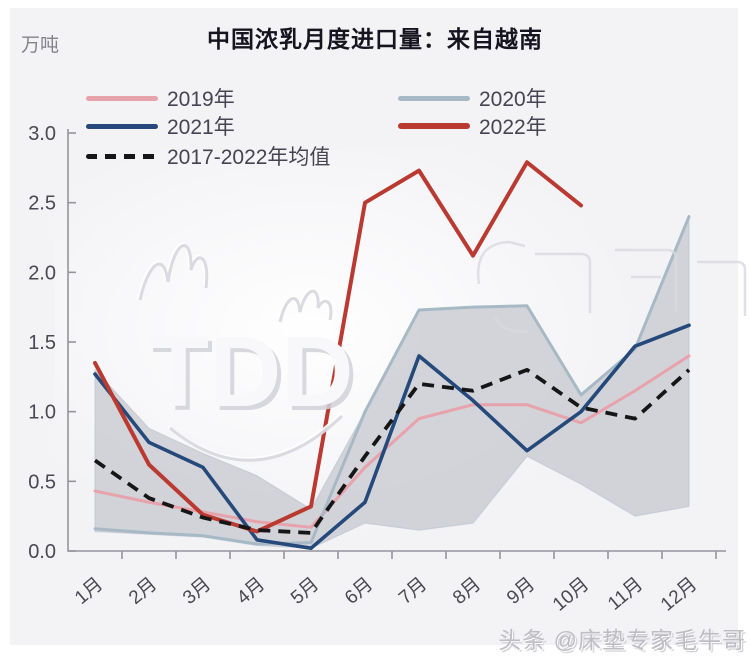  What do you see at coordinates (513, 99) in the screenshot?
I see `legend-label: 2020年` at bounding box center [513, 99].